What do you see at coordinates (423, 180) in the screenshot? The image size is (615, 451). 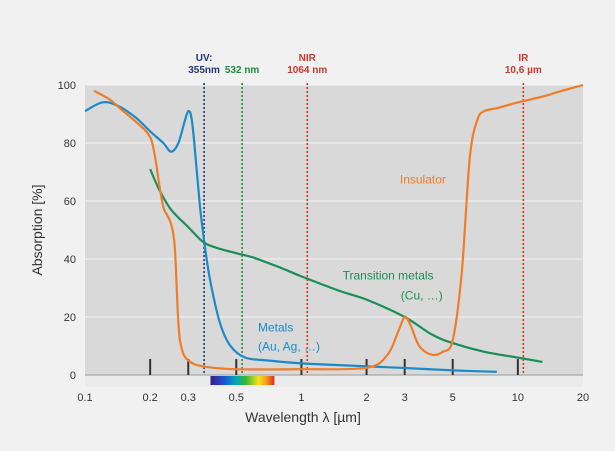 I see `series-label: Insulator` at bounding box center [423, 180].